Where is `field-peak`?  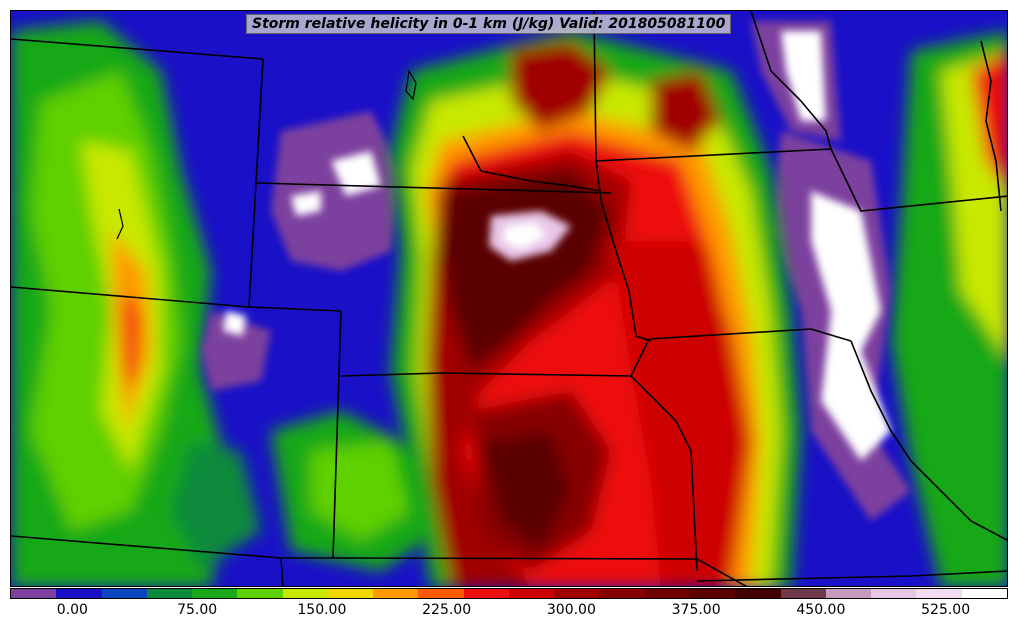 field-peak is located at coordinates (530, 236).